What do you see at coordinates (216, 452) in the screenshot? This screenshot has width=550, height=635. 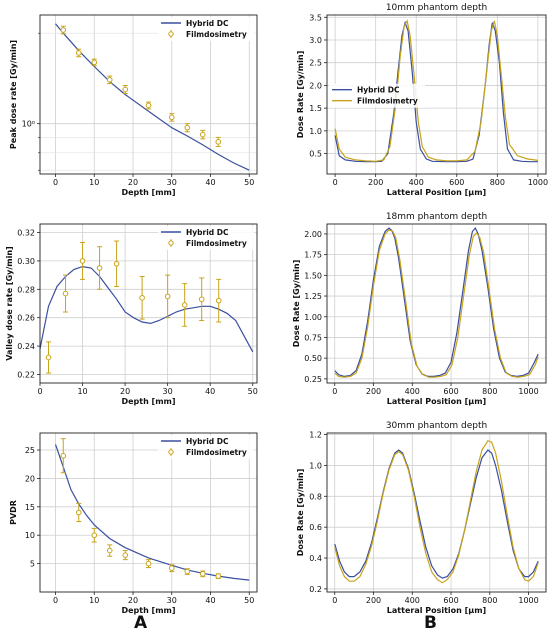 I see `pvdr-legend-label: Filmdosimetry` at bounding box center [216, 452].